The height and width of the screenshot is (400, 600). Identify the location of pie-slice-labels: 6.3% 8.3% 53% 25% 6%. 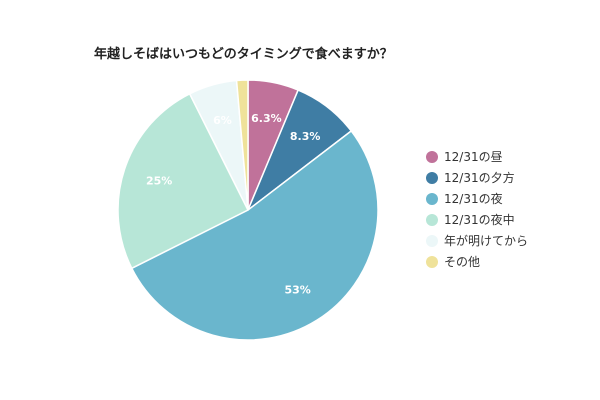
(233, 204).